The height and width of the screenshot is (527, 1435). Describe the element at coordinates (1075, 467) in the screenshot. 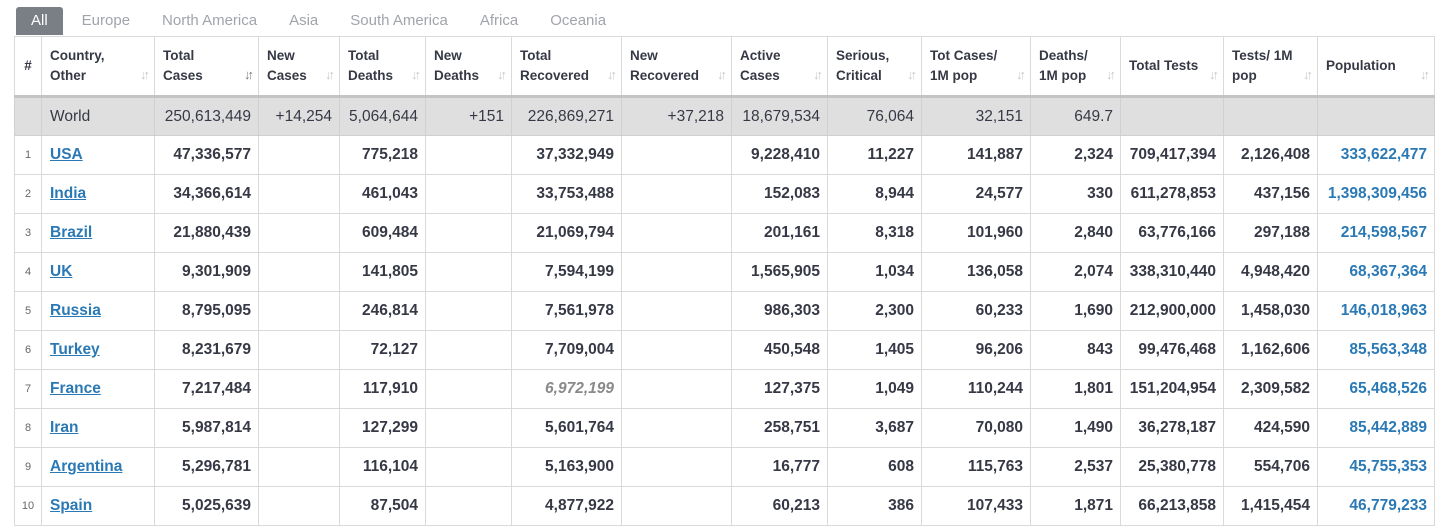

I see `cell-deaths-per-1m: 2,537` at that location.